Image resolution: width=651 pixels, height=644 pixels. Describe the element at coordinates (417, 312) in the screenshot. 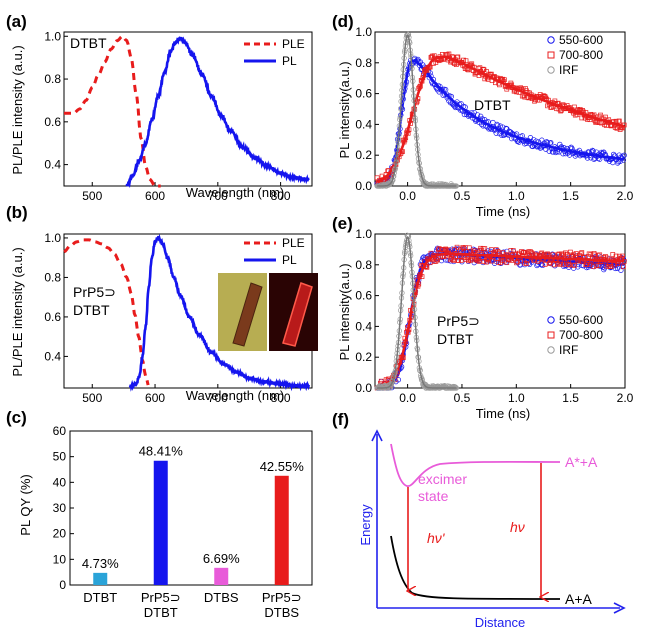

I see `fit-curve-IRF-e` at that location.